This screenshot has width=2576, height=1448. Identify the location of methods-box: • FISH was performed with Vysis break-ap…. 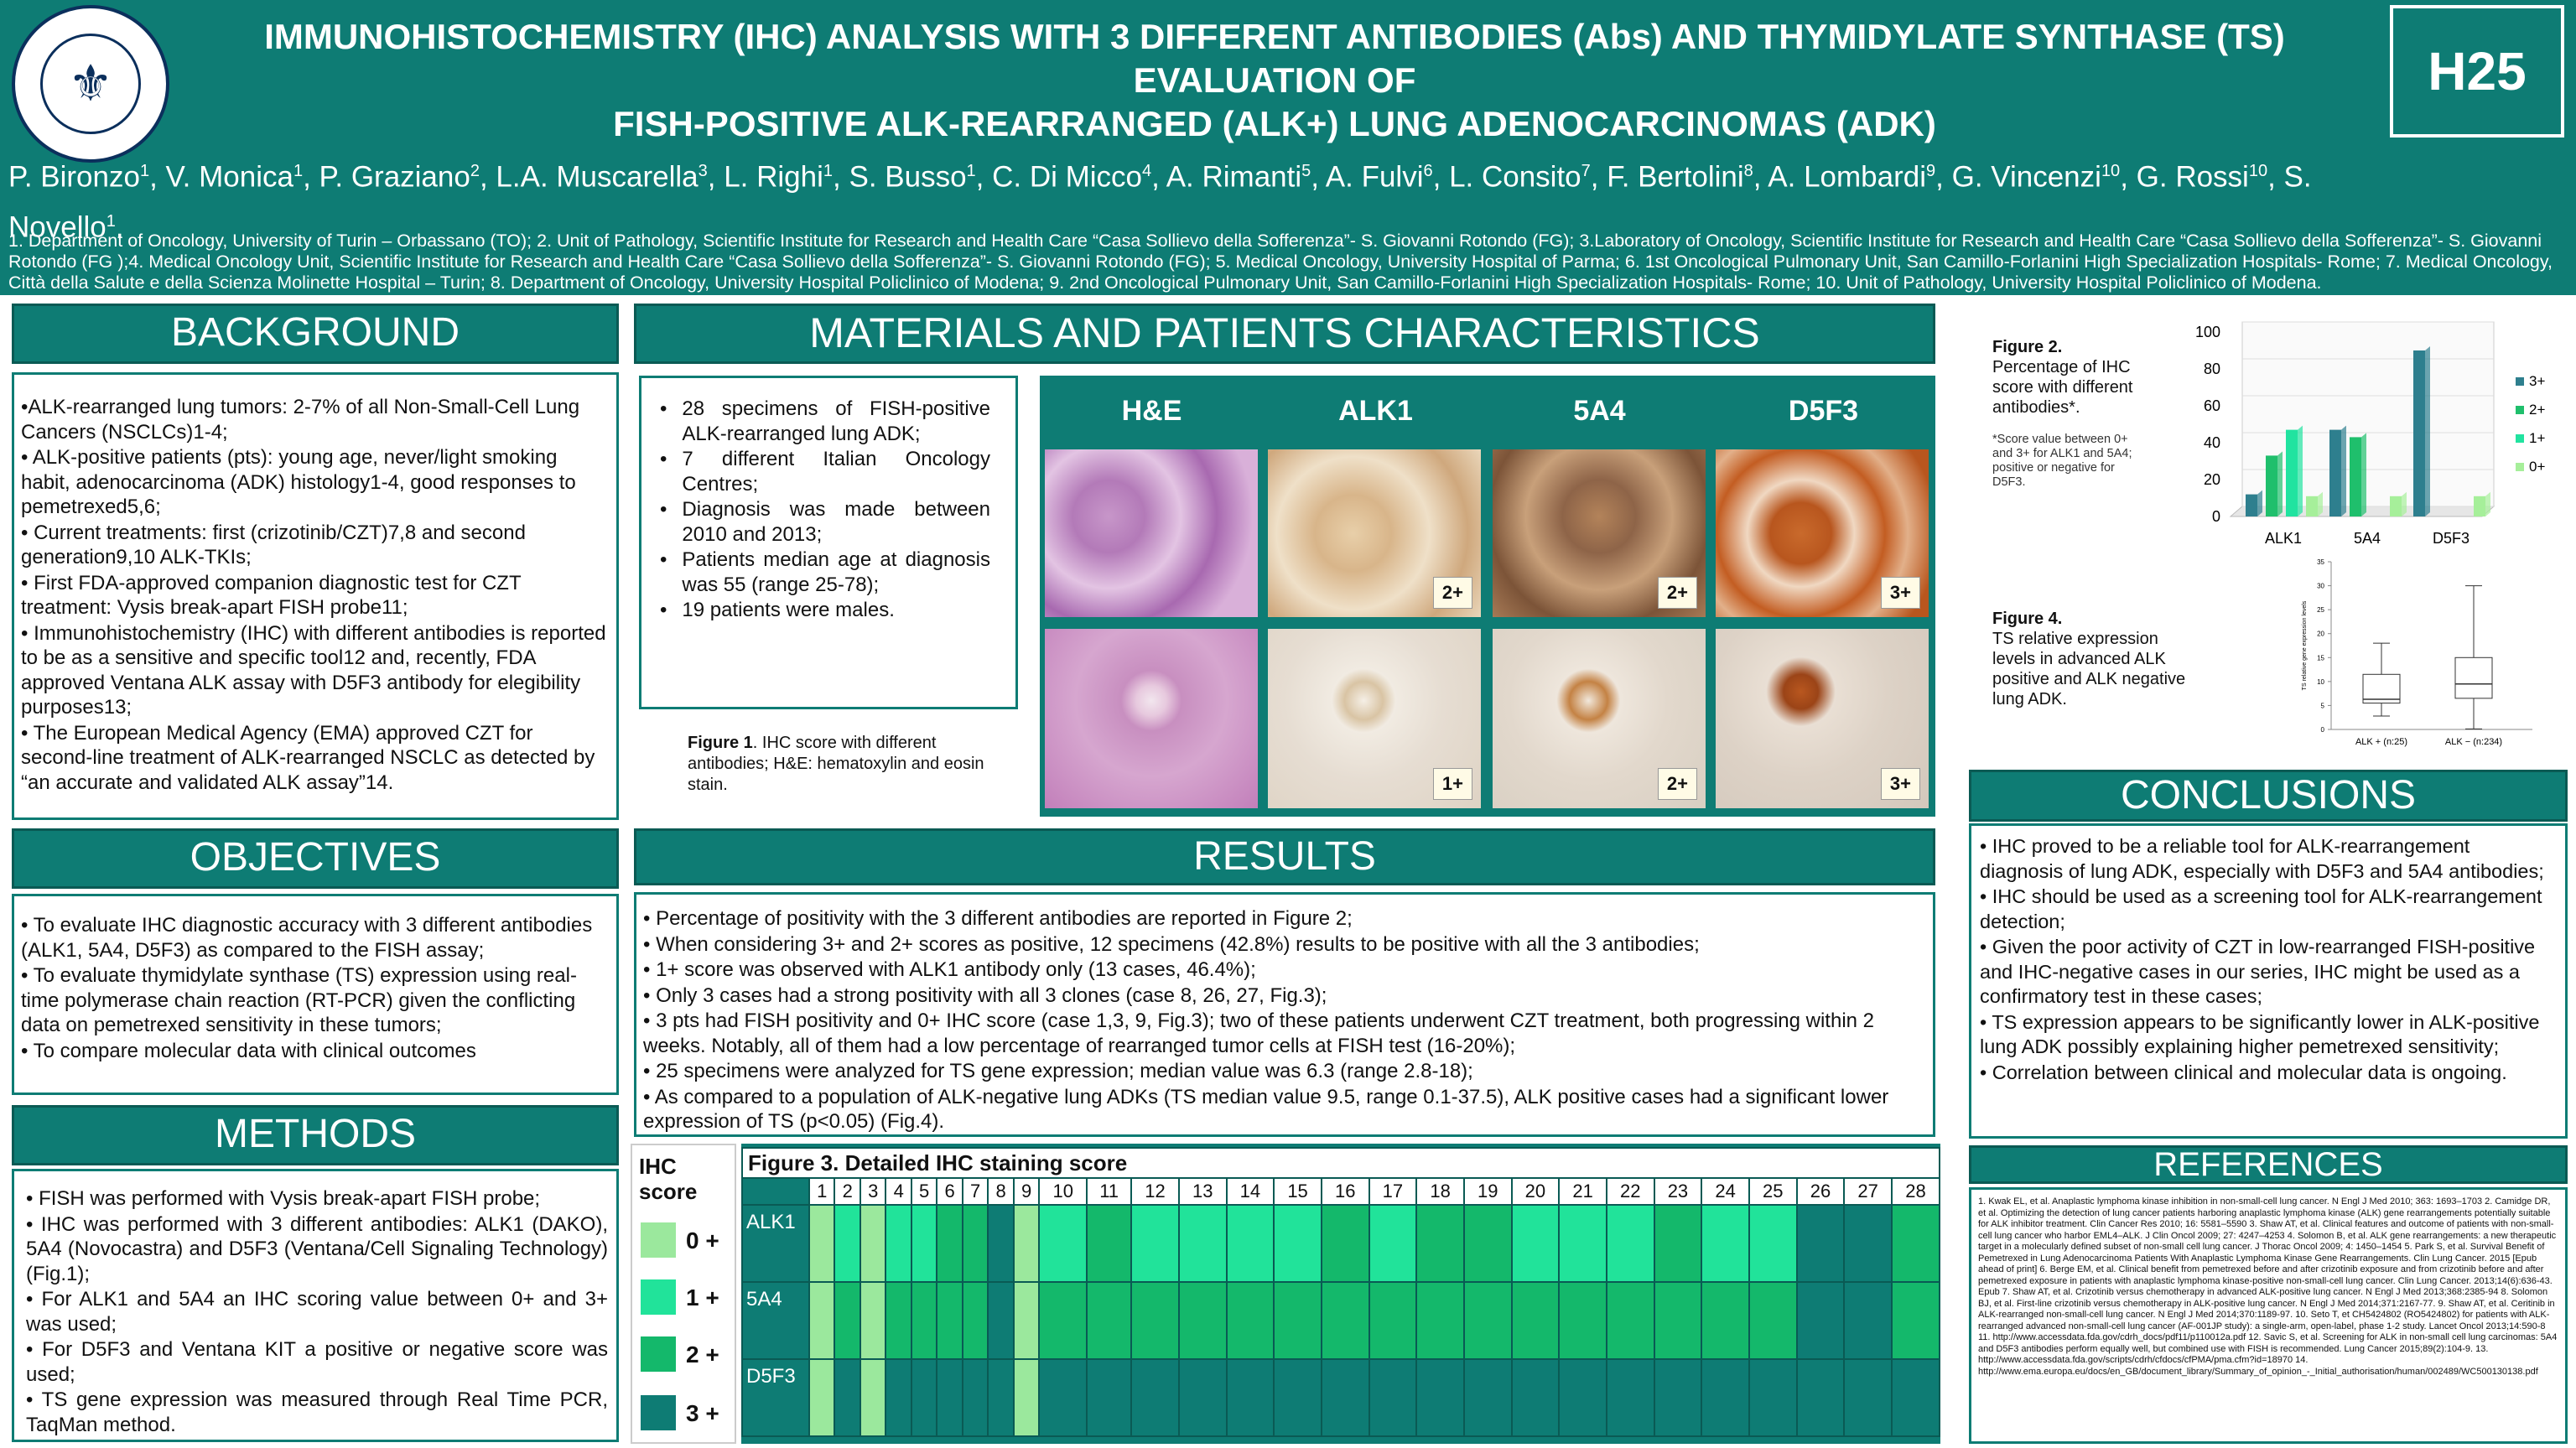
(315, 1305).